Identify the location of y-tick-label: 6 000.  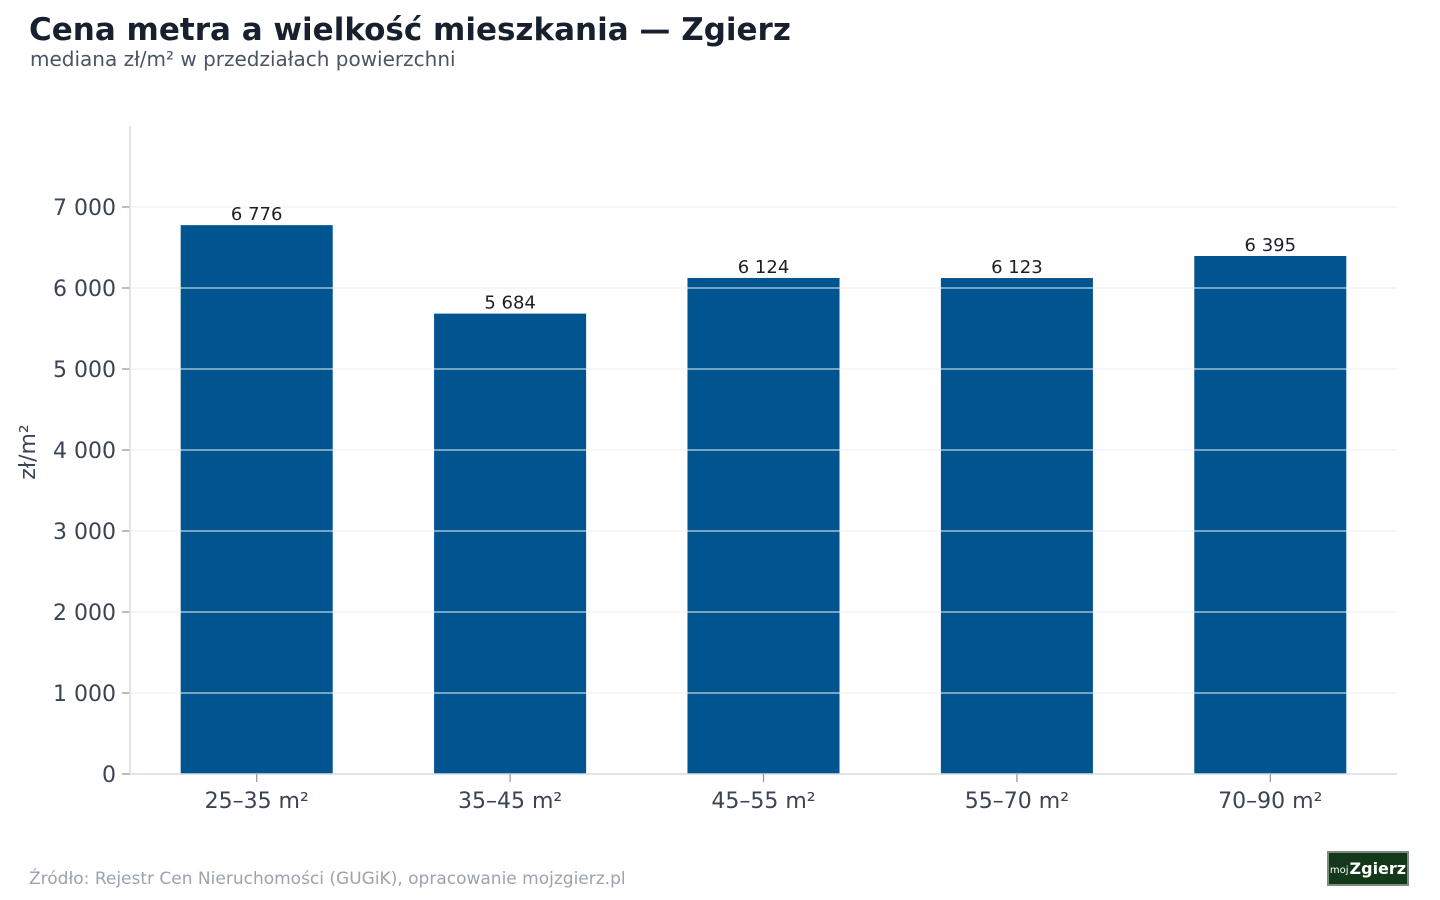
(84, 289).